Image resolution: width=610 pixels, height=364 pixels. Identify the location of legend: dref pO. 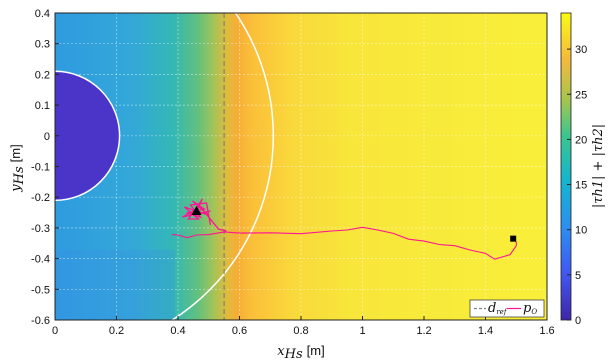
(507, 308).